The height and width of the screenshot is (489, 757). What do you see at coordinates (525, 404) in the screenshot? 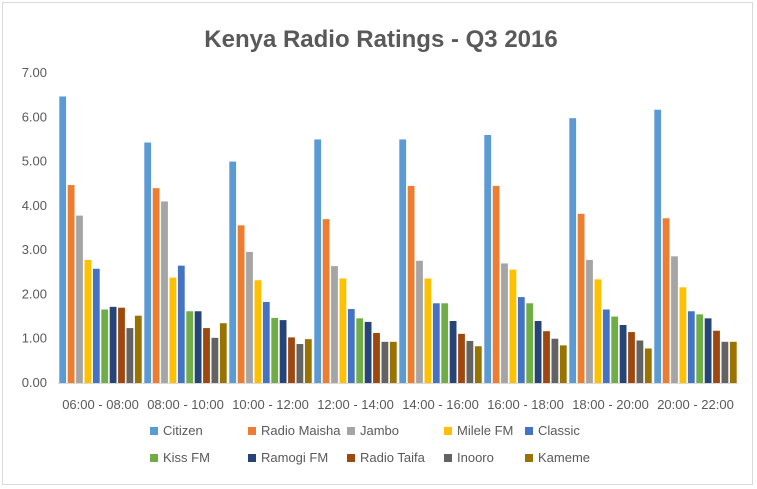
I see `x-tick-label: 16:00 - 18:00` at bounding box center [525, 404].